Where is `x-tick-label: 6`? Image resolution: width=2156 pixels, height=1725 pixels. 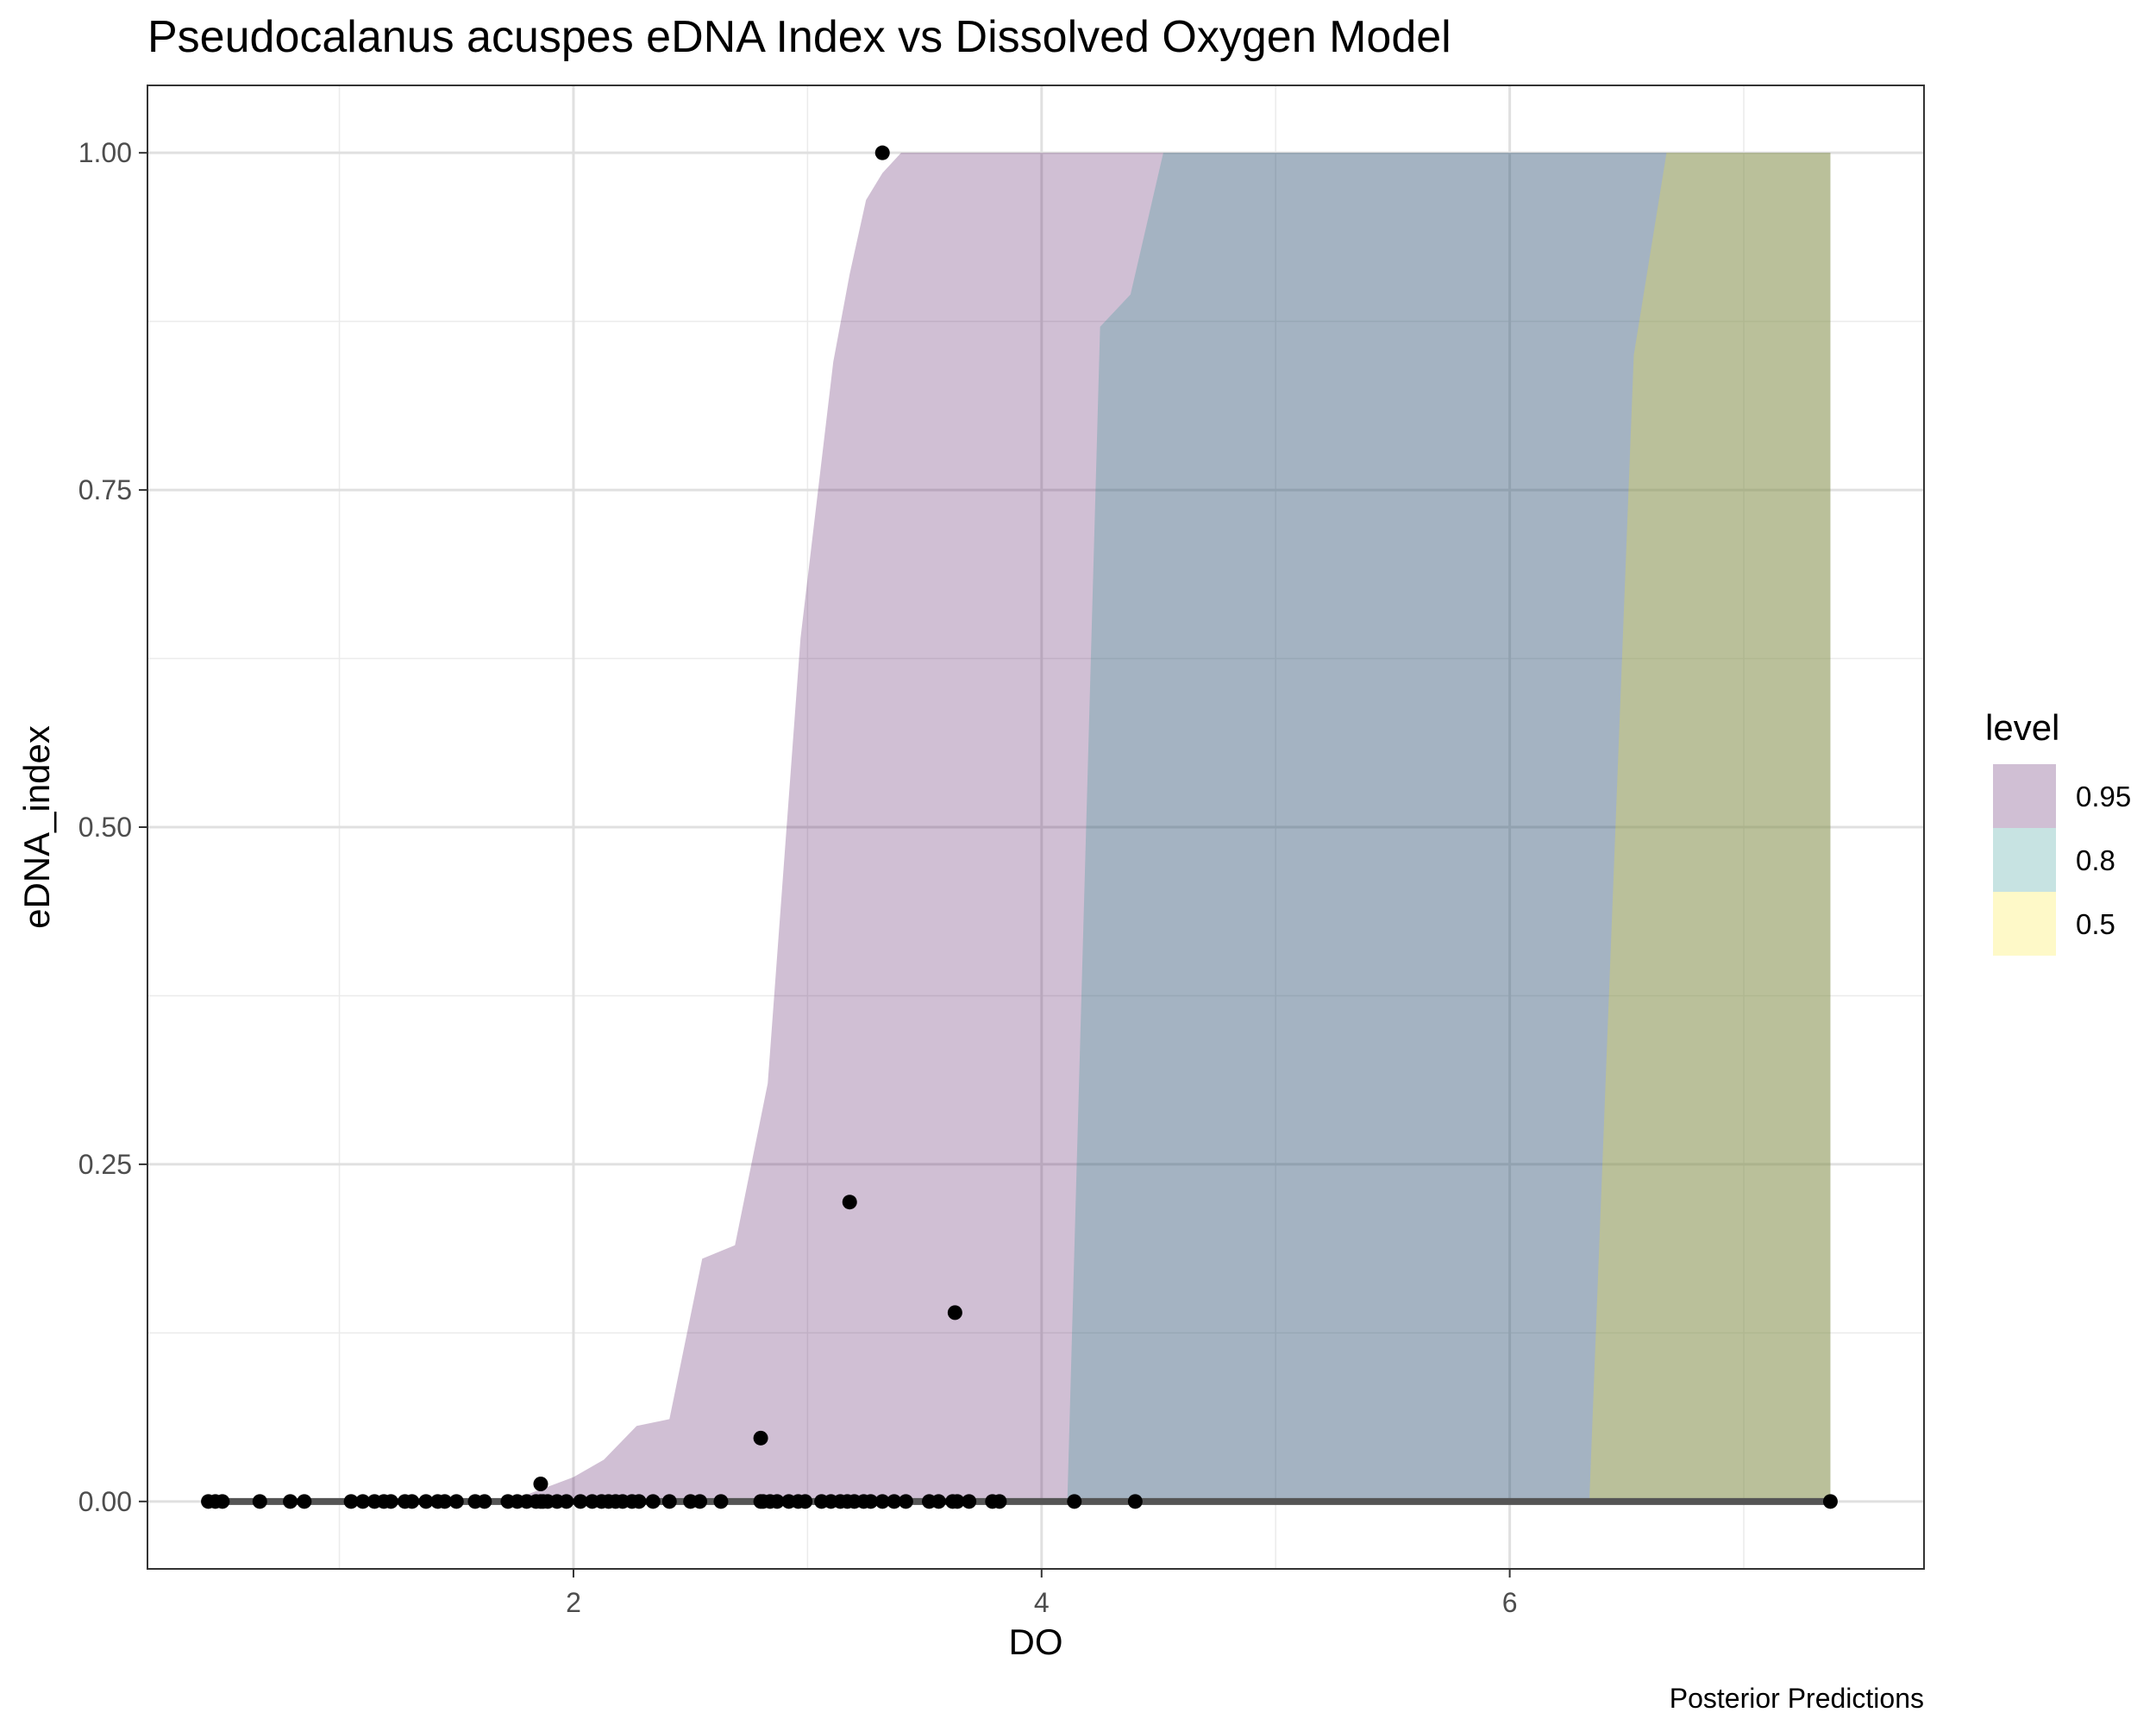 x-tick-label: 6 is located at coordinates (1510, 1603).